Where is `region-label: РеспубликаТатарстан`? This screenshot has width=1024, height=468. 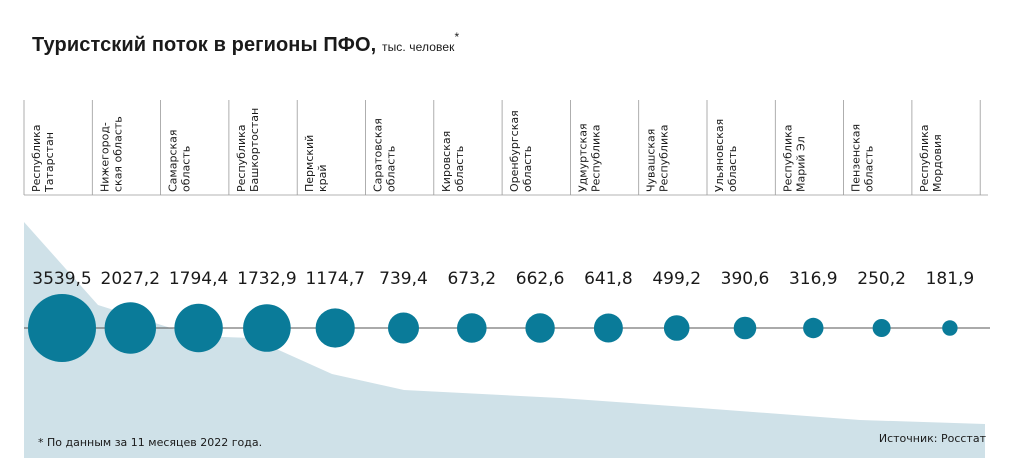 region-label: РеспубликаТатарстан is located at coordinates (43, 159).